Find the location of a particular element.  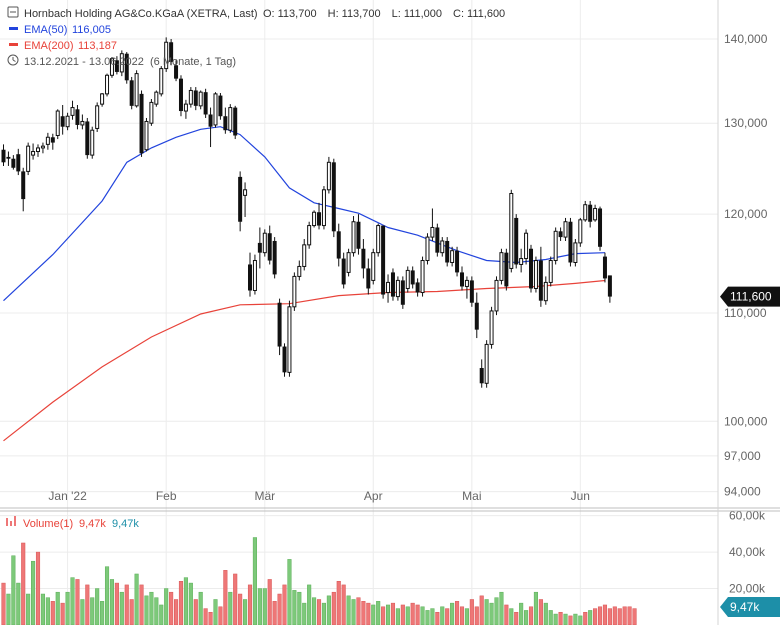

period-range: 13.12.2021 - 13.06.2022 is located at coordinates (84, 62).